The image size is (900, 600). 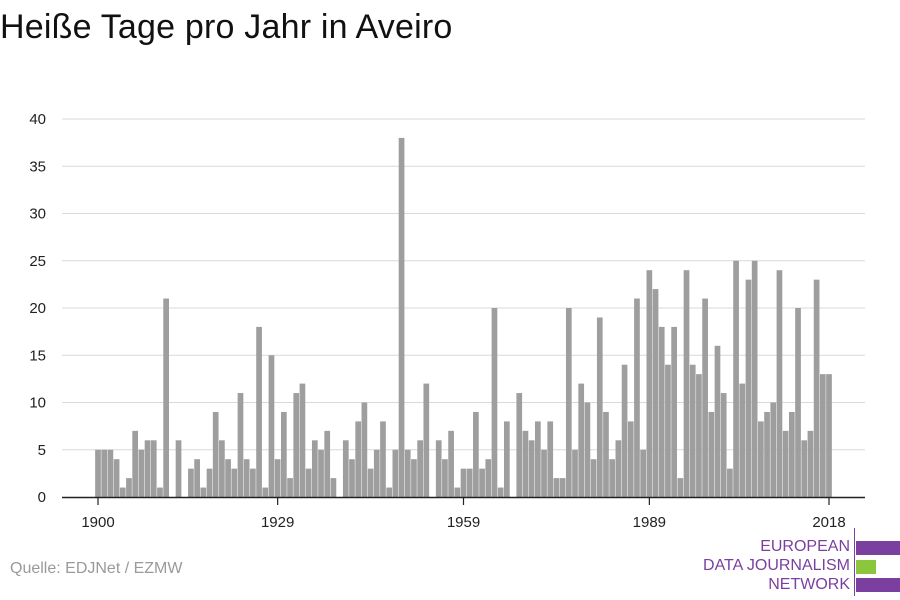 What do you see at coordinates (327, 463) in the screenshot?
I see `bar-1937` at bounding box center [327, 463].